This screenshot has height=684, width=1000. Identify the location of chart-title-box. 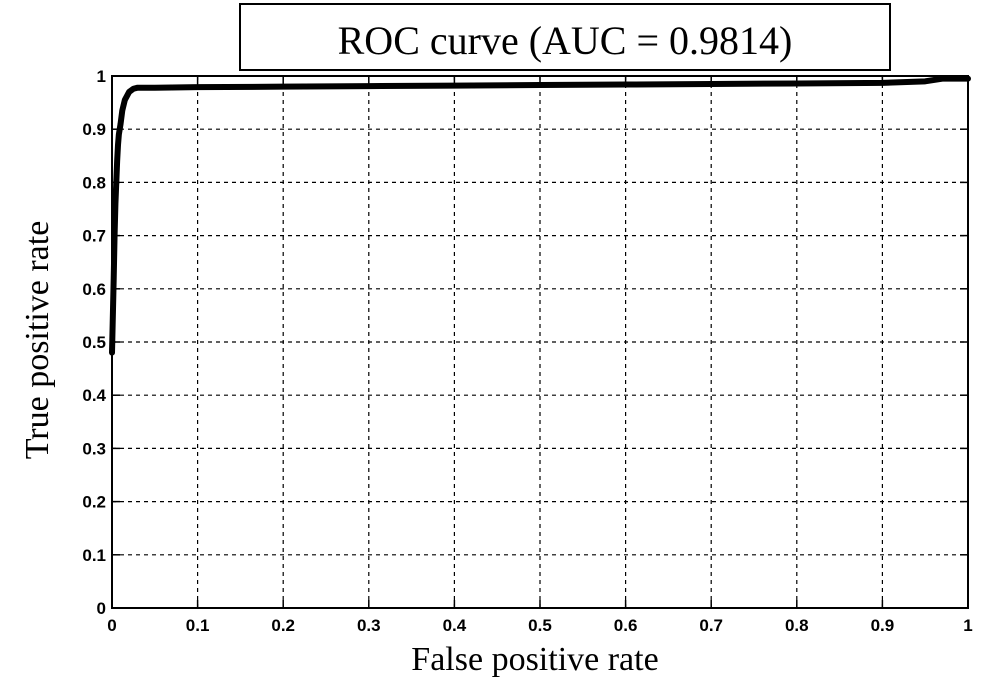
(565, 37).